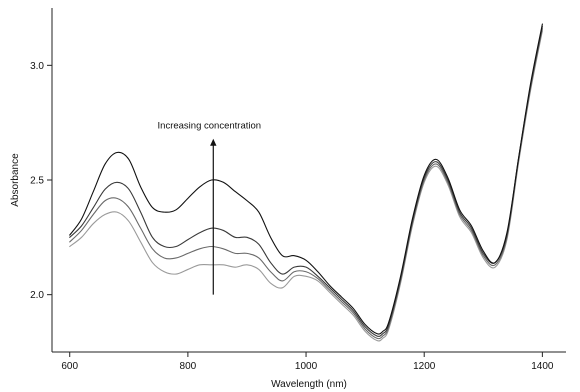 This screenshot has width=580, height=392. I want to click on x-tick-label: 1400, so click(542, 366).